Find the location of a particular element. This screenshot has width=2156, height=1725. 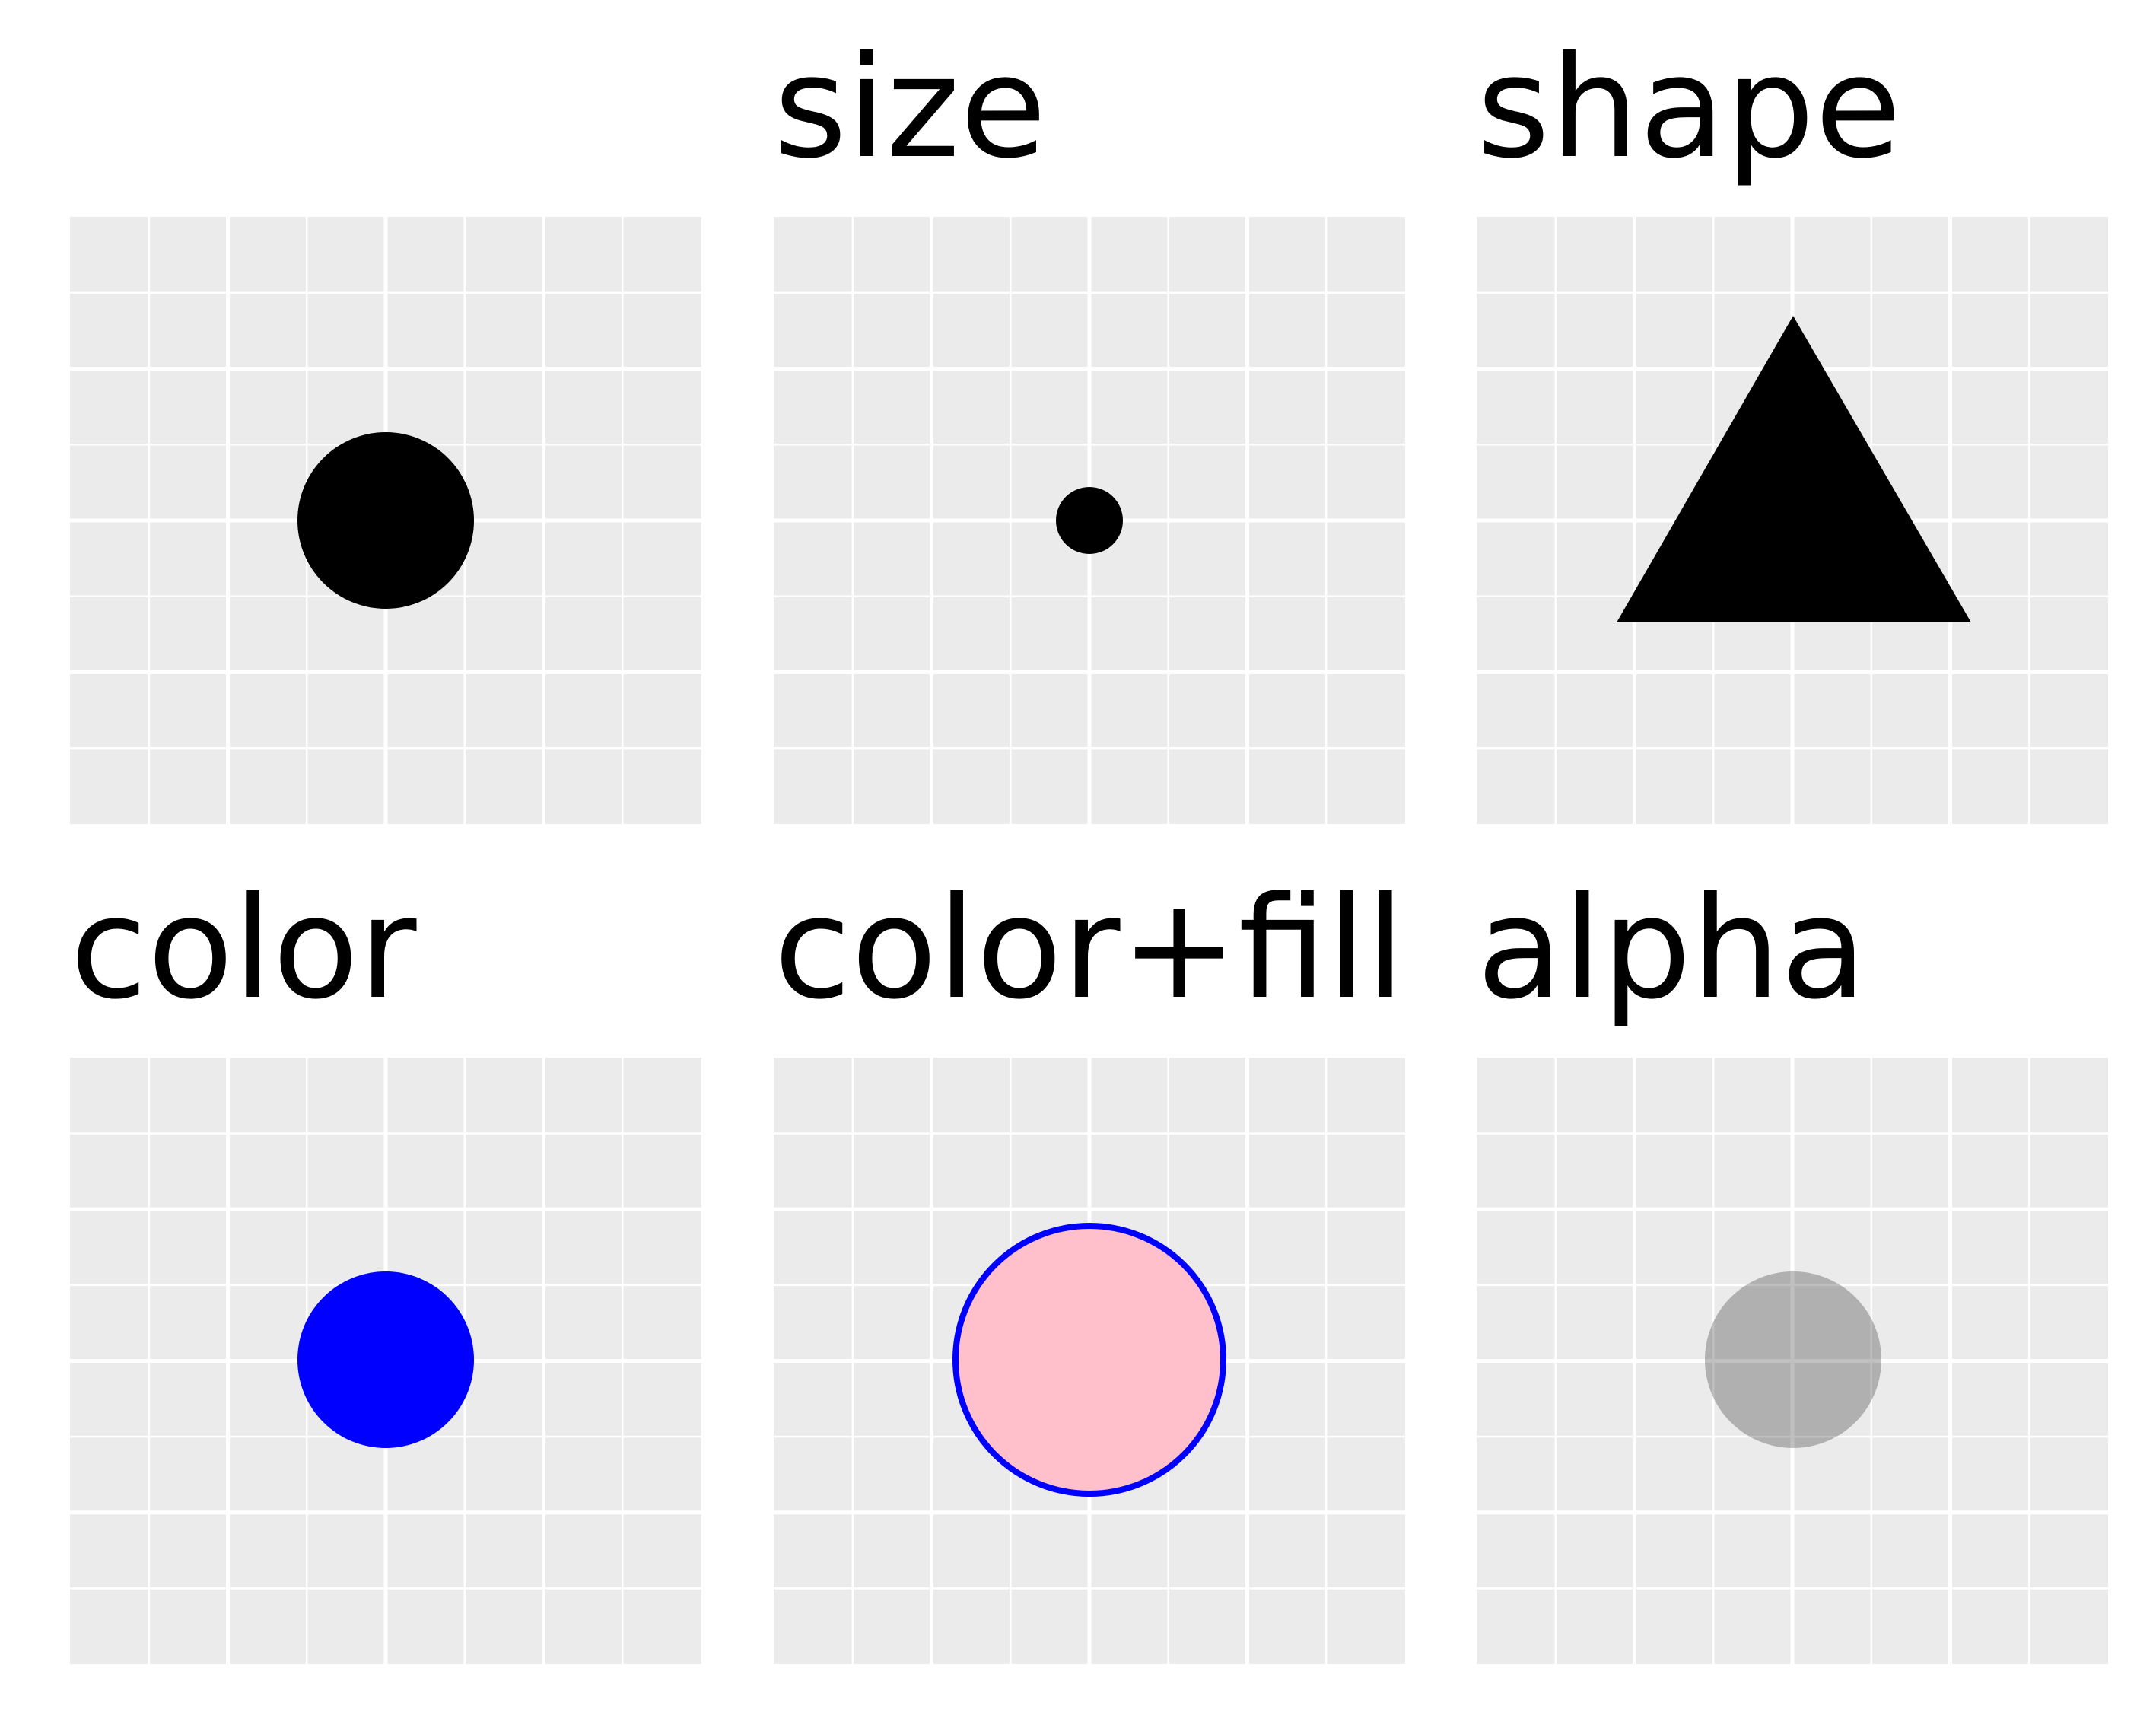

panel-shape: shape is located at coordinates (1792, 424).